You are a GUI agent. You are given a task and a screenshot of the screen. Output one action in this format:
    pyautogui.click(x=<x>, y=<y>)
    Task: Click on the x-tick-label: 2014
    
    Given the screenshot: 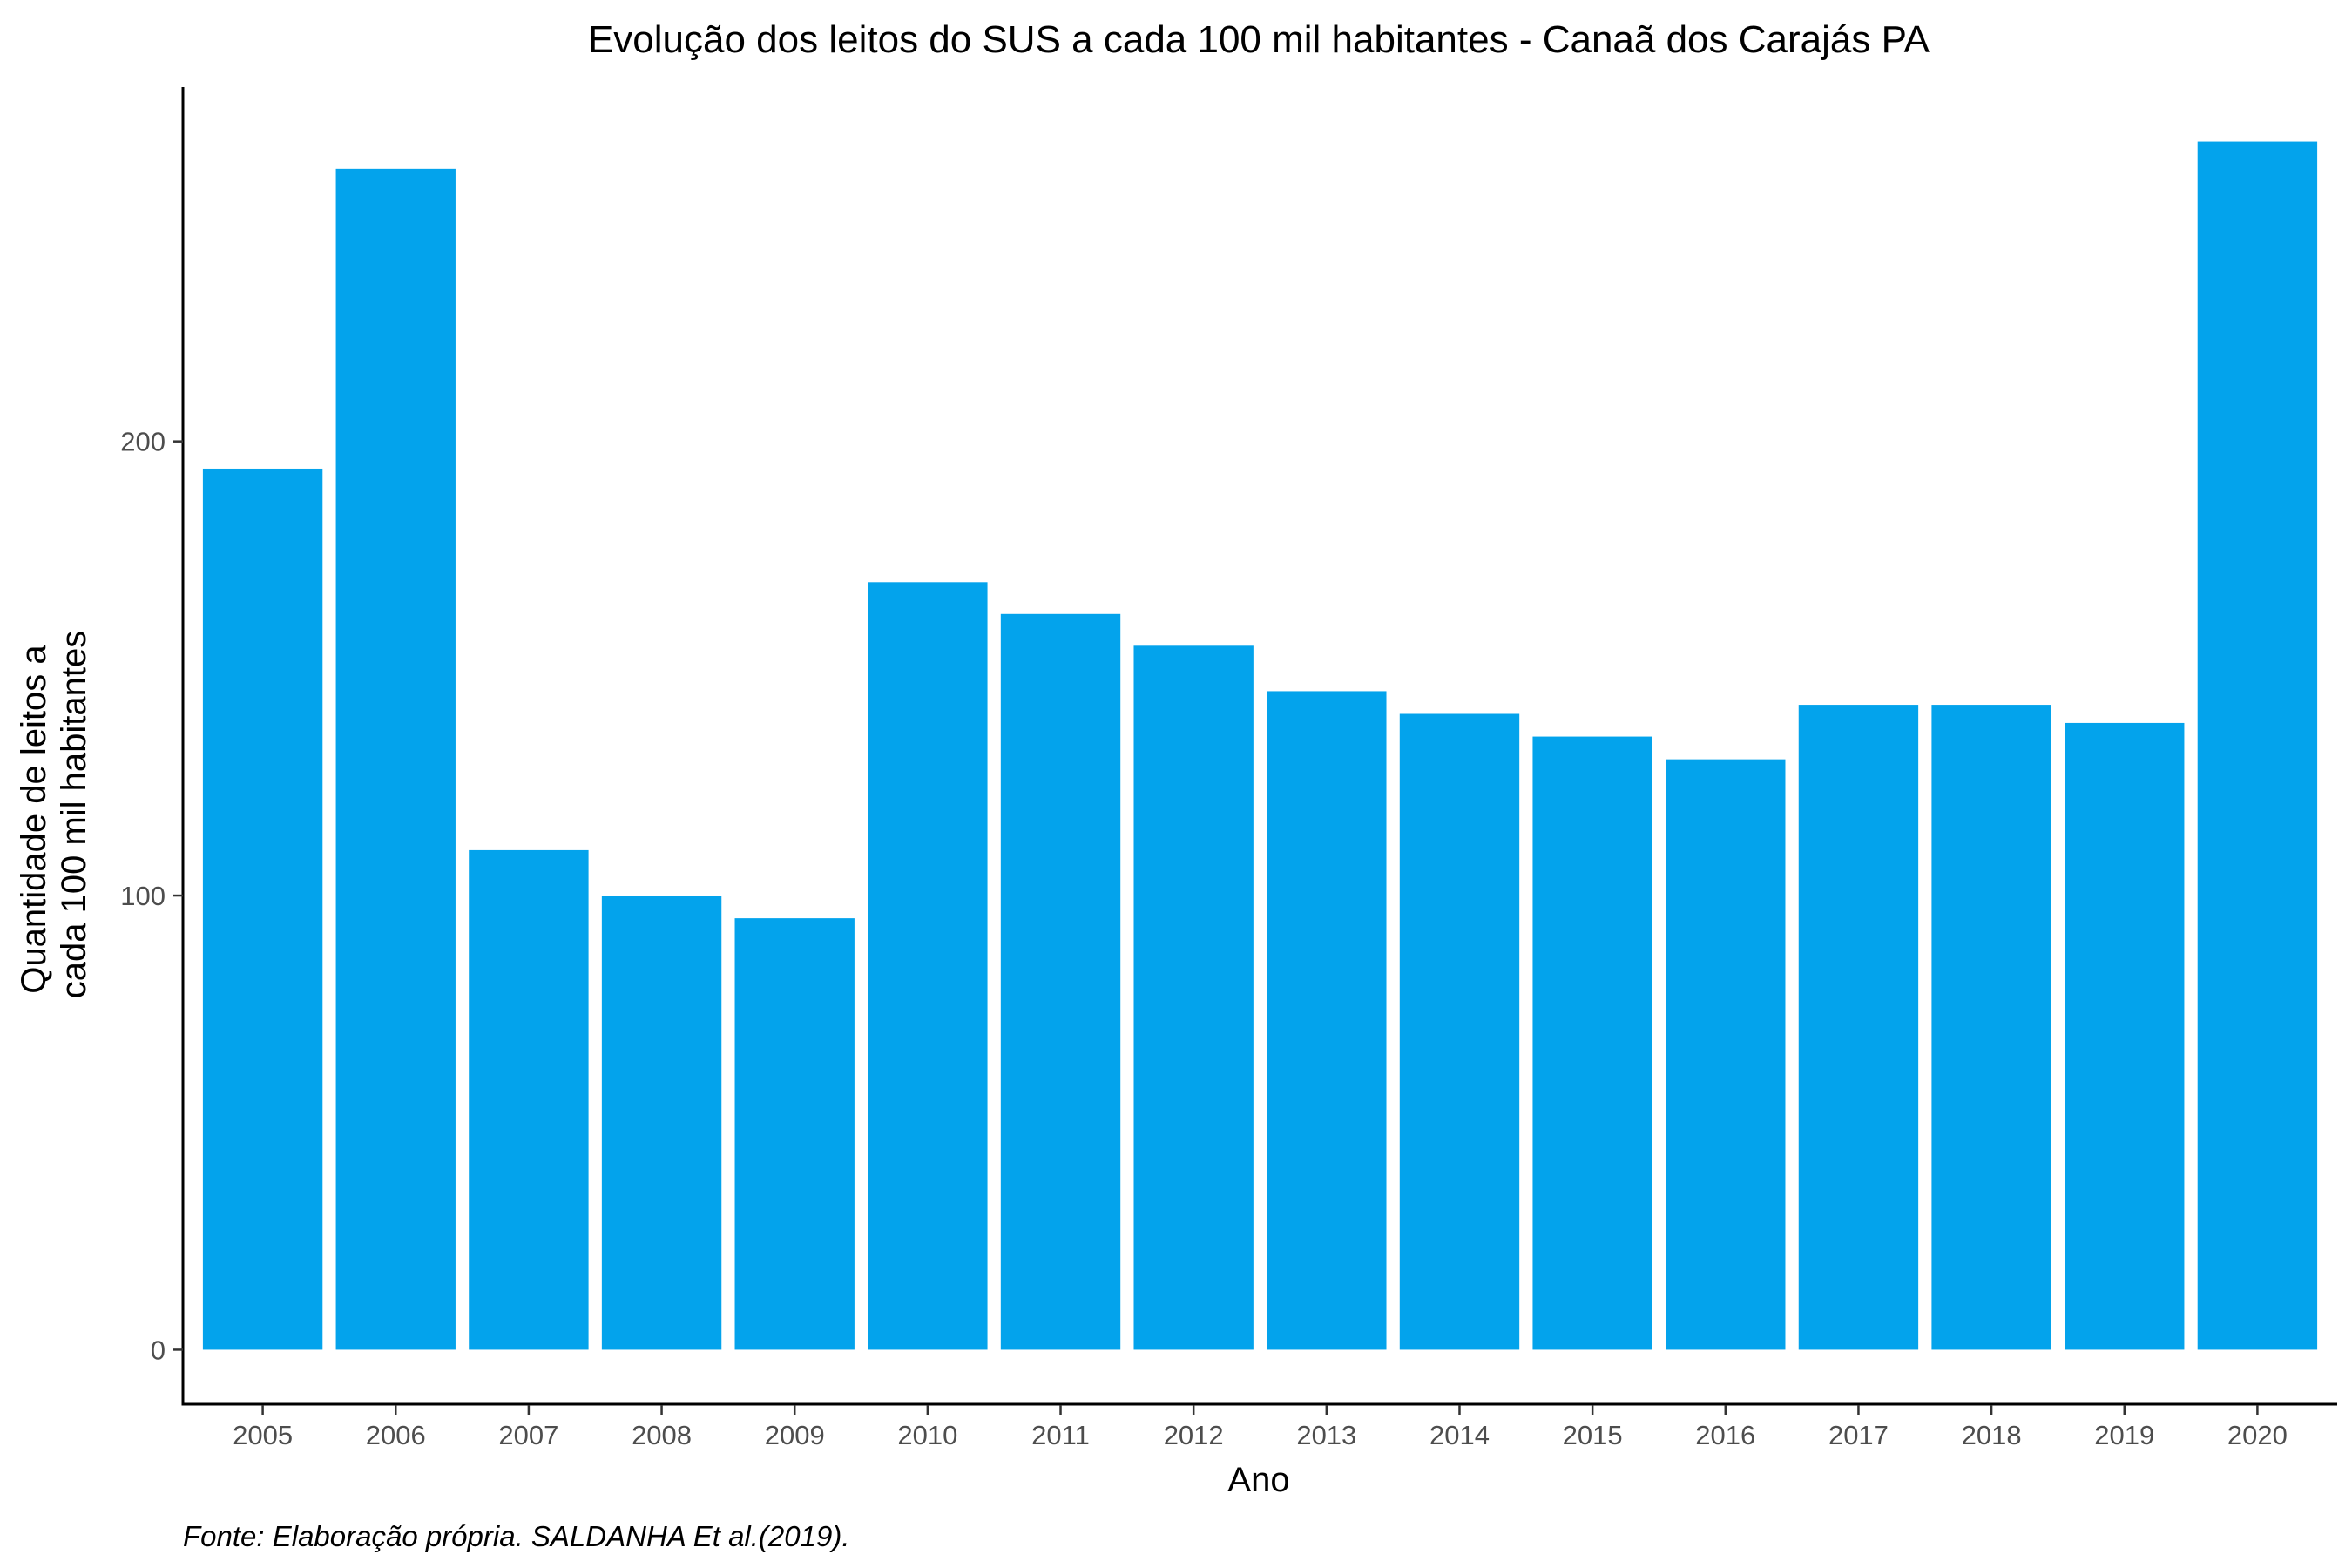 What is the action you would take?
    pyautogui.click(x=1459, y=1435)
    